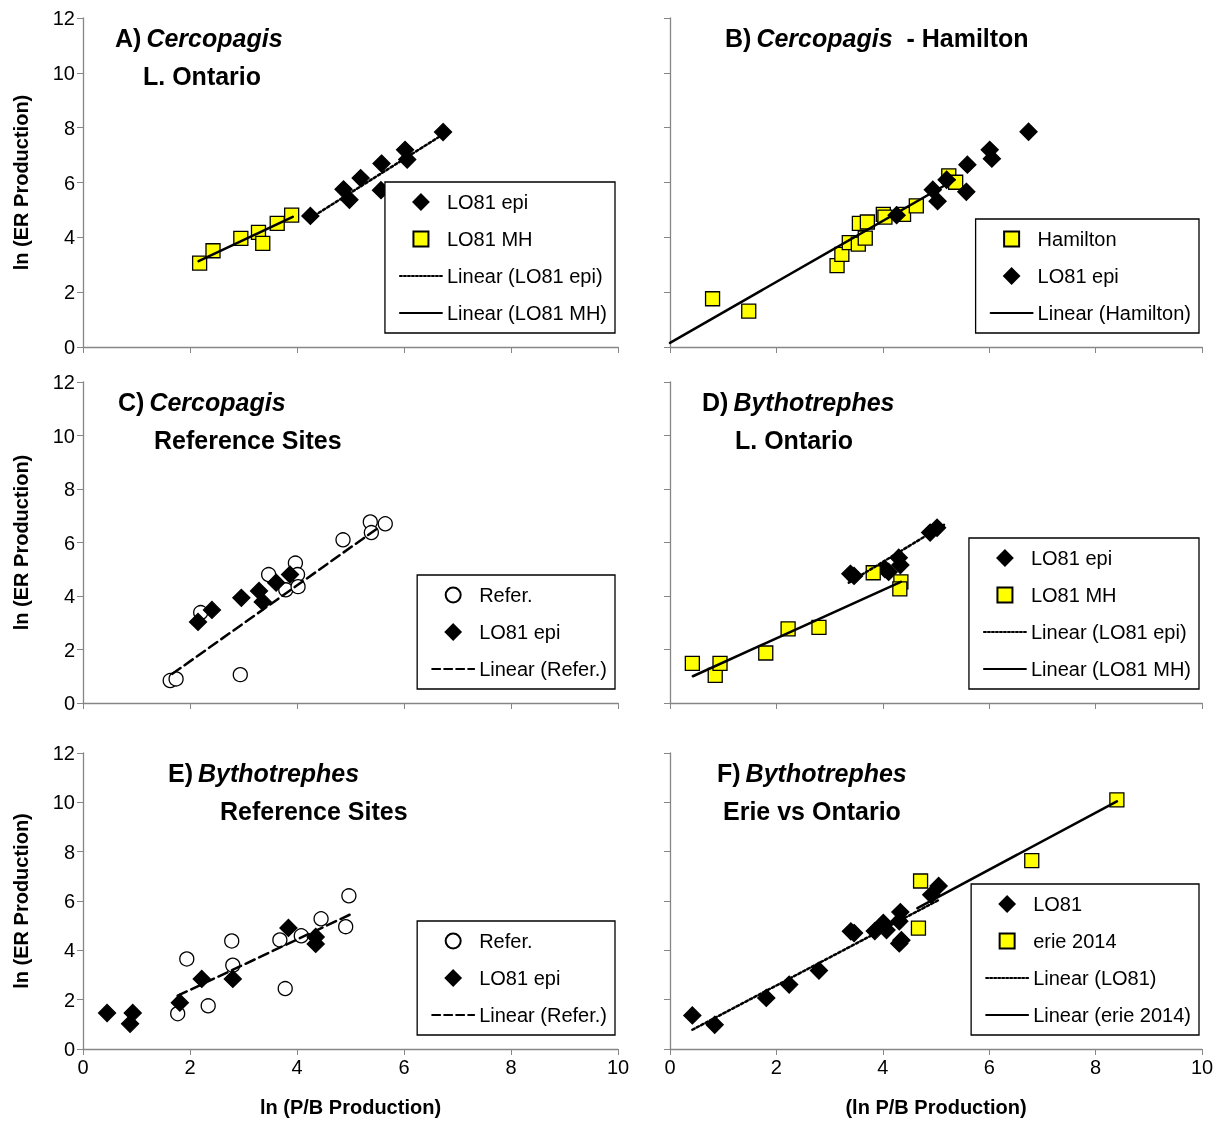 The image size is (1225, 1145). Describe the element at coordinates (1095, 978) in the screenshot. I see `legend-label: Linear (LO81)` at that location.